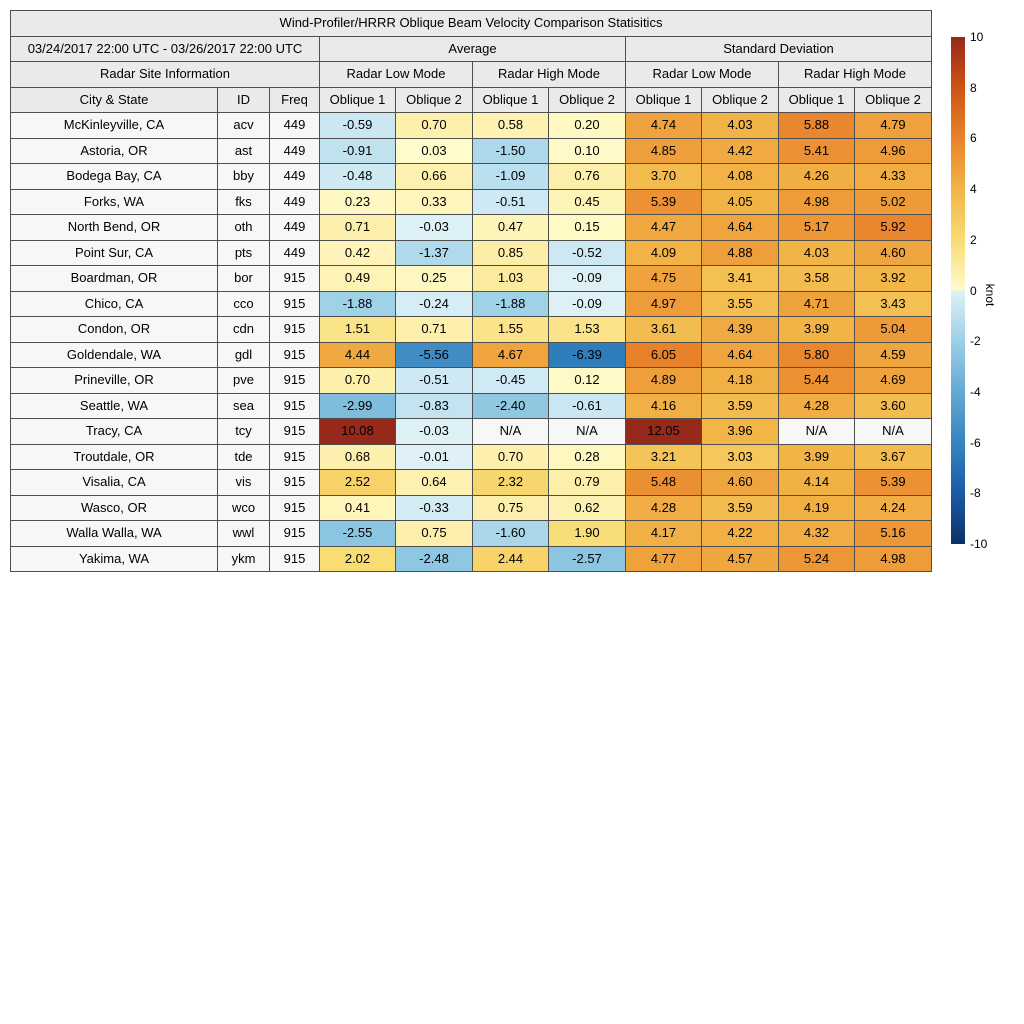  Describe the element at coordinates (587, 176) in the screenshot. I see `value-cell: 0.76` at that location.